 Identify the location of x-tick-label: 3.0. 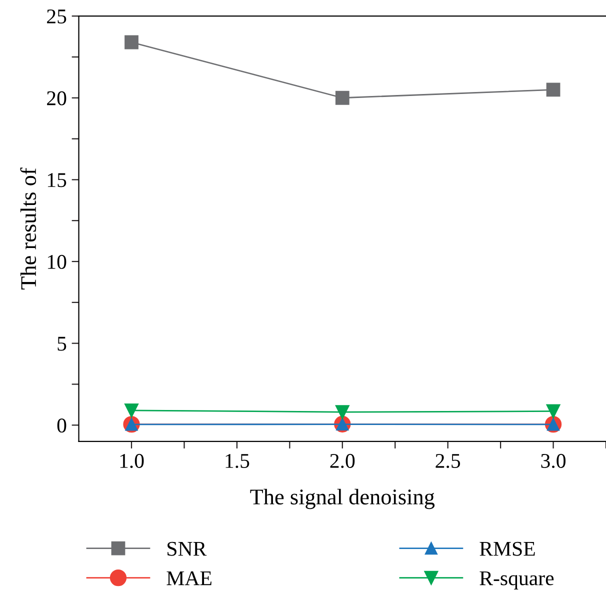
(553, 461).